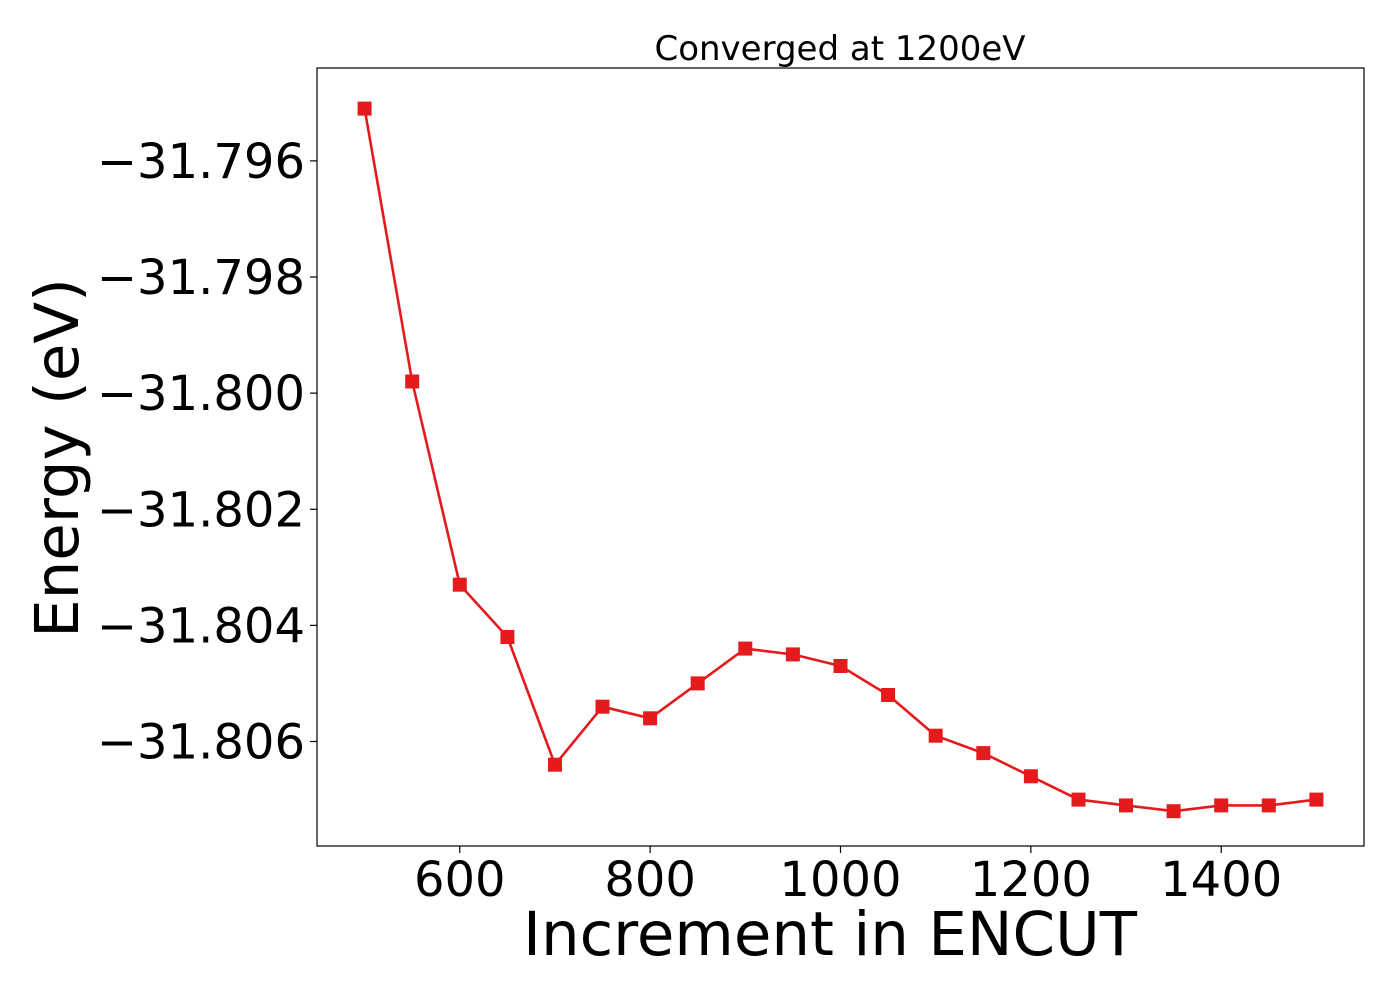 Image resolution: width=1400 pixels, height=1000 pixels. I want to click on x-axis: 600 800 1000 1200 1400, so click(848, 877).